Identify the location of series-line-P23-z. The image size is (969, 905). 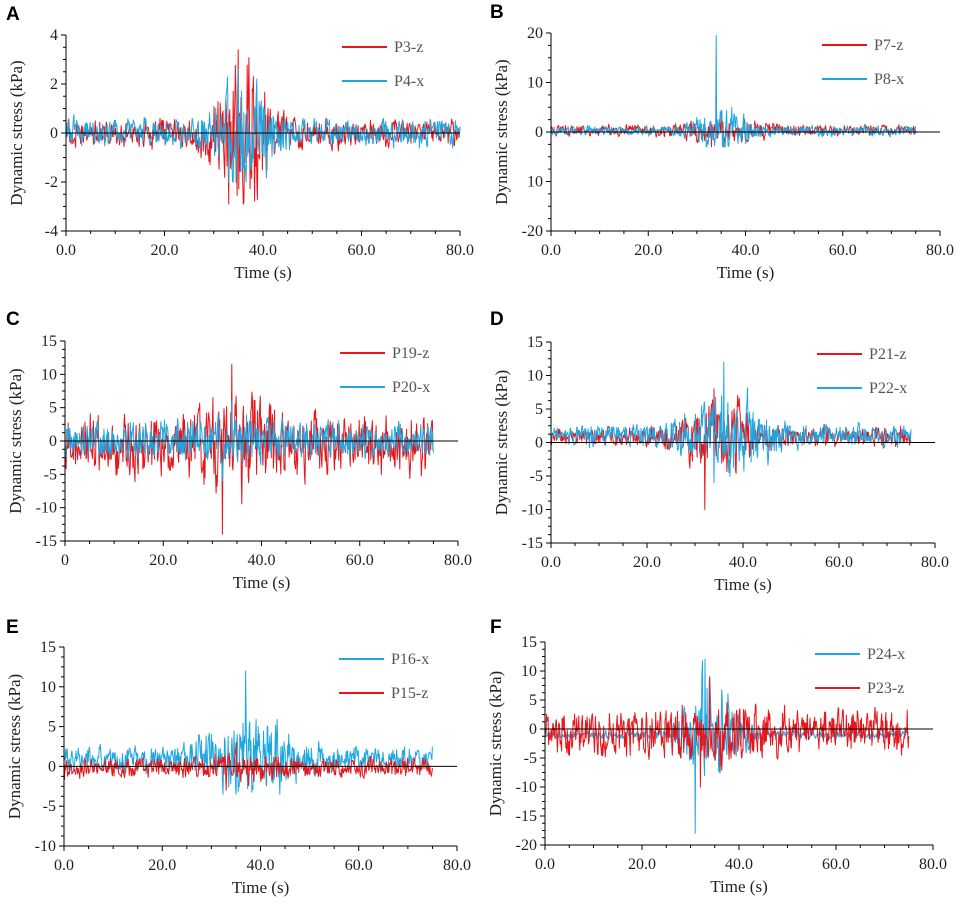
(727, 732).